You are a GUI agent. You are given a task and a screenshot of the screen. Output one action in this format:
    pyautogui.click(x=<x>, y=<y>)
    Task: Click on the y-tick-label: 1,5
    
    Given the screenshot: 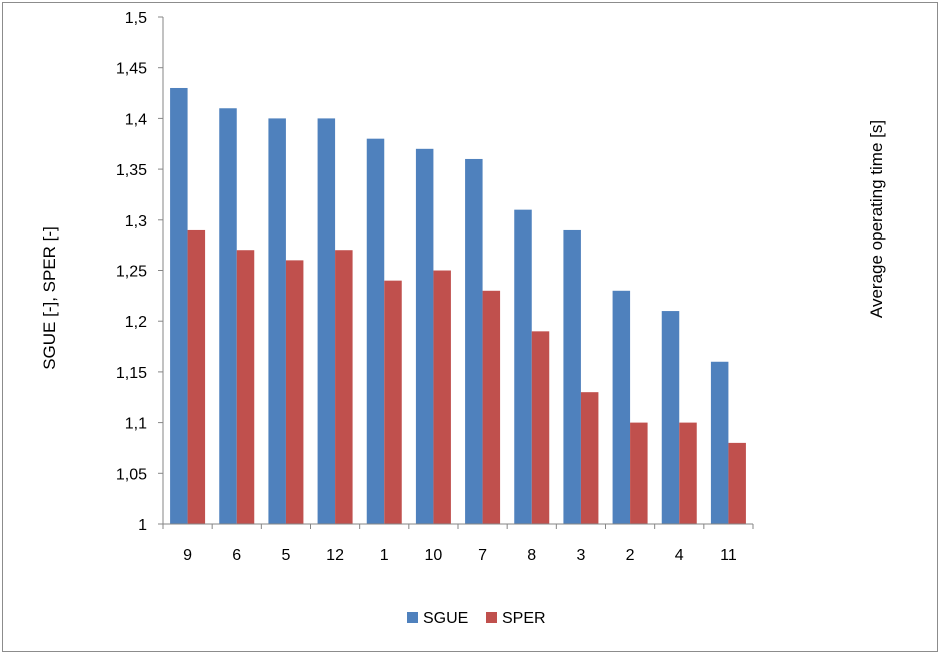 What is the action you would take?
    pyautogui.click(x=136, y=18)
    